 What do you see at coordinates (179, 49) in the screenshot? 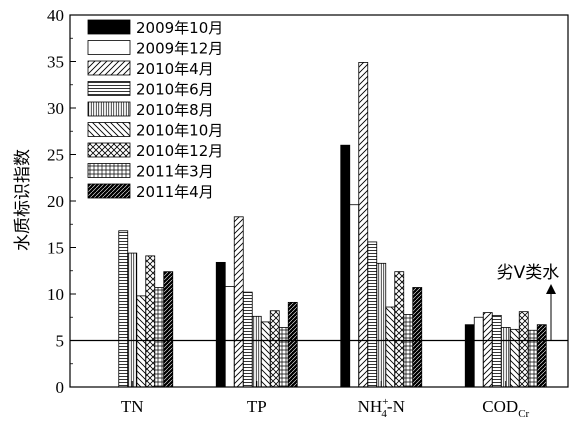
I see `legend-label: 2009年12月` at bounding box center [179, 49].